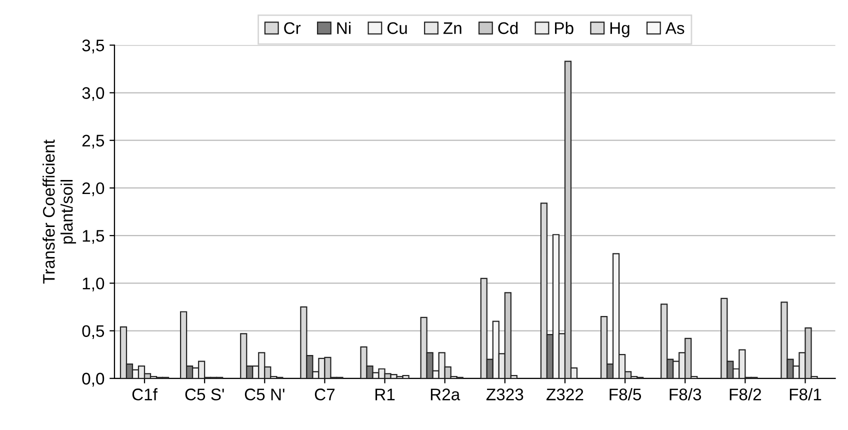 The height and width of the screenshot is (430, 848). I want to click on y-tick-label: 1,0, so click(93, 285).